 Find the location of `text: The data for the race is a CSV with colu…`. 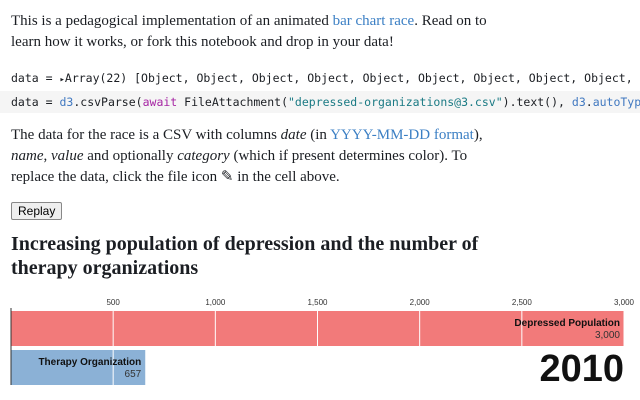

text: The data for the race is a CSV with colu… is located at coordinates (146, 135).